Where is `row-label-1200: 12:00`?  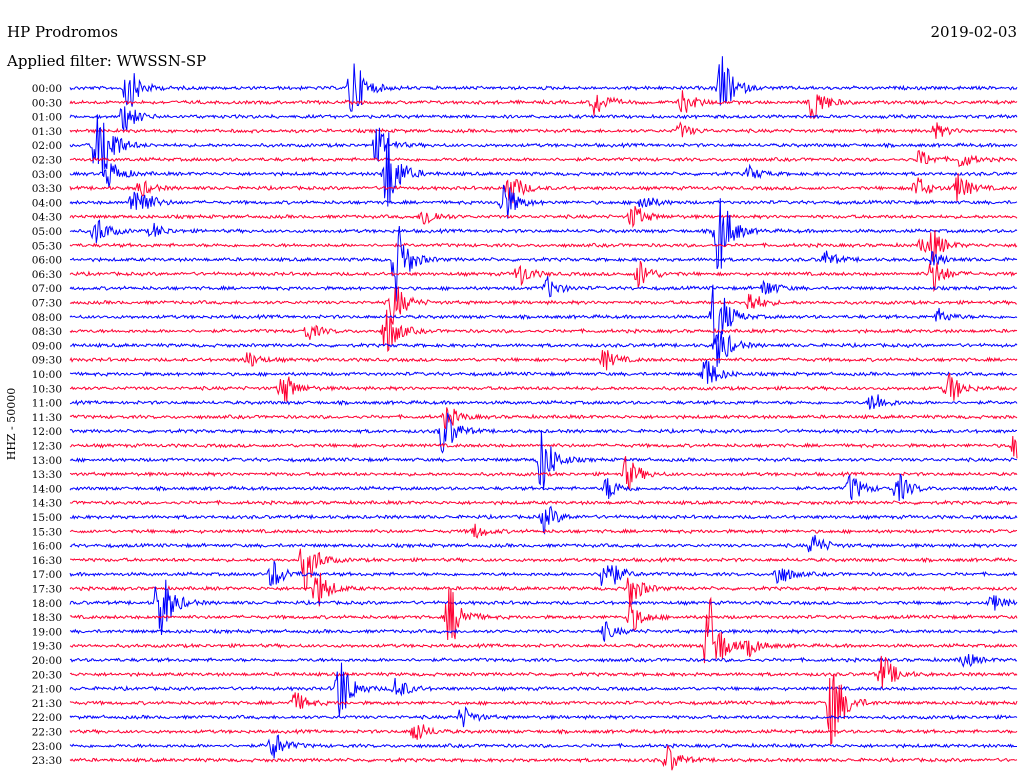 row-label-1200: 12:00 is located at coordinates (47, 432).